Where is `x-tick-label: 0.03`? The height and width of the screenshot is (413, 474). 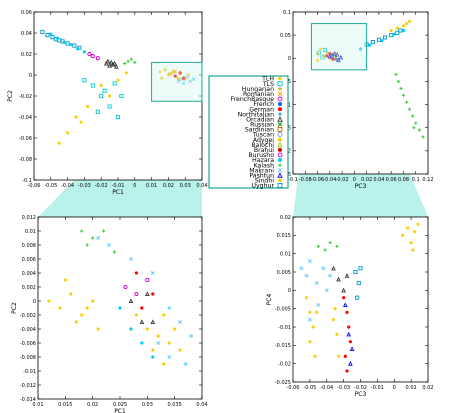
x-tick-label: 0.03 is located at coordinates (185, 186).